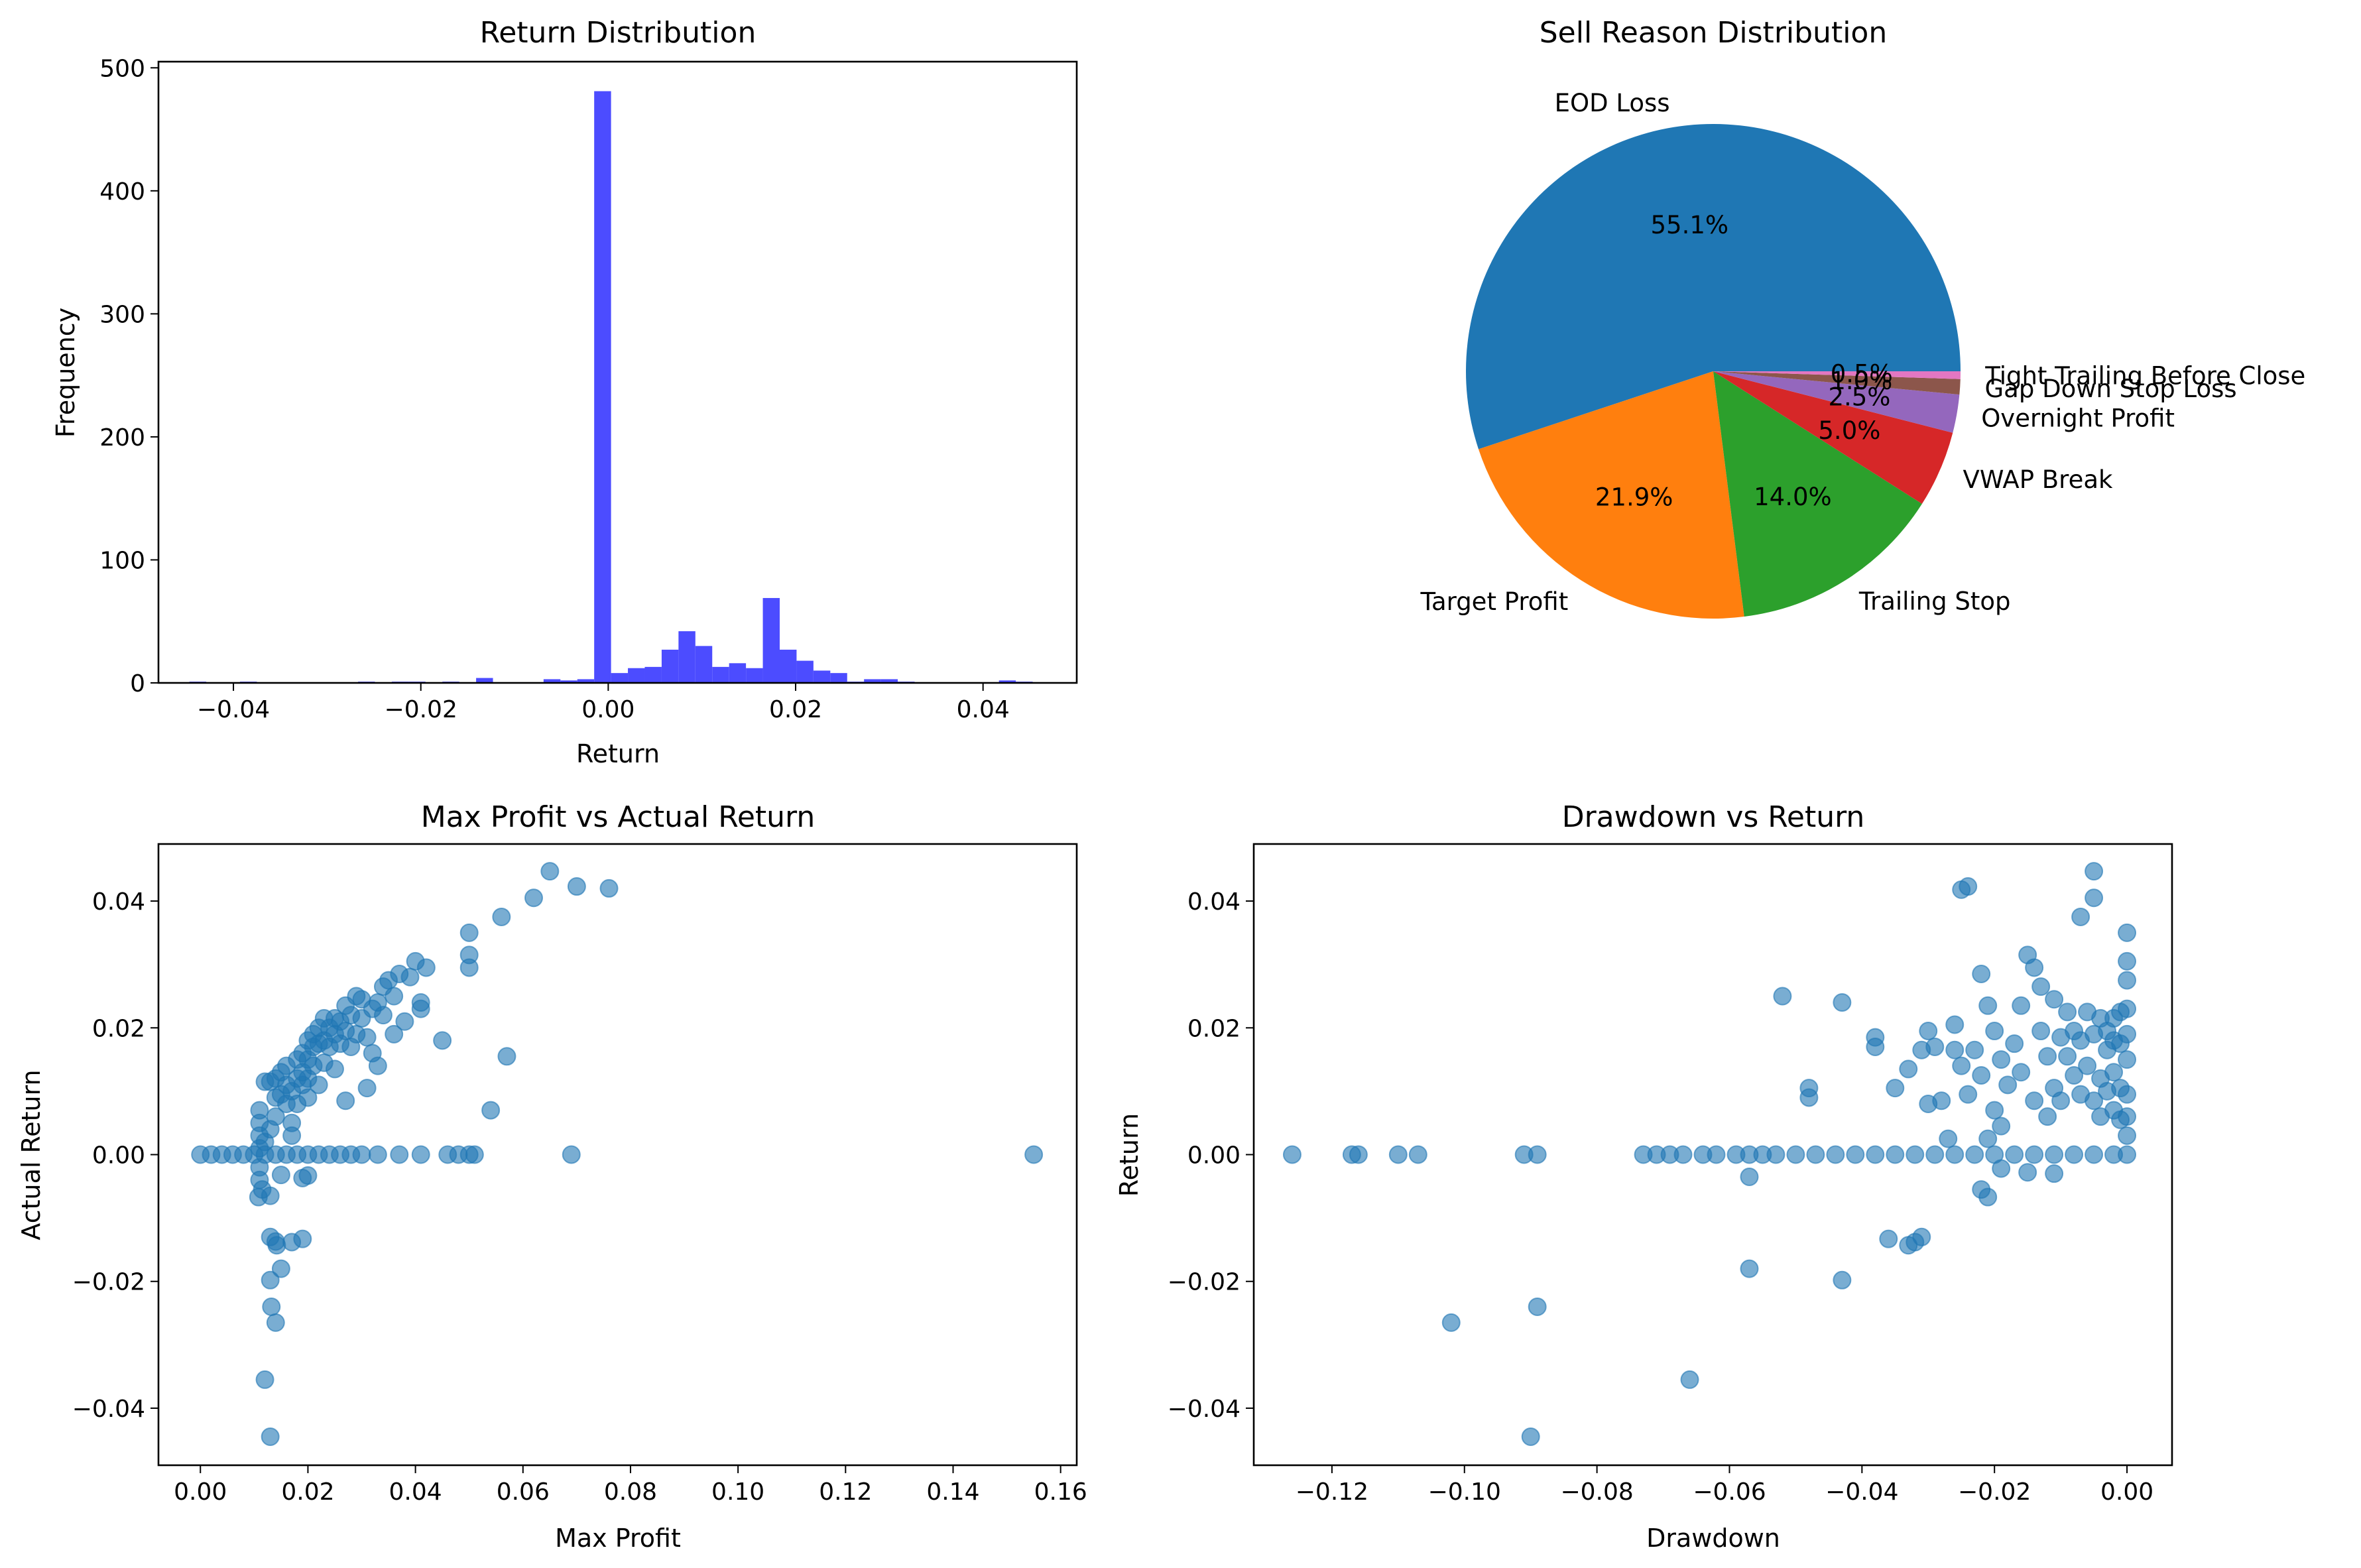 Image resolution: width=2361 pixels, height=1568 pixels. What do you see at coordinates (1060, 1492) in the screenshot?
I see `sc1-x-tick-label: 0.16` at bounding box center [1060, 1492].